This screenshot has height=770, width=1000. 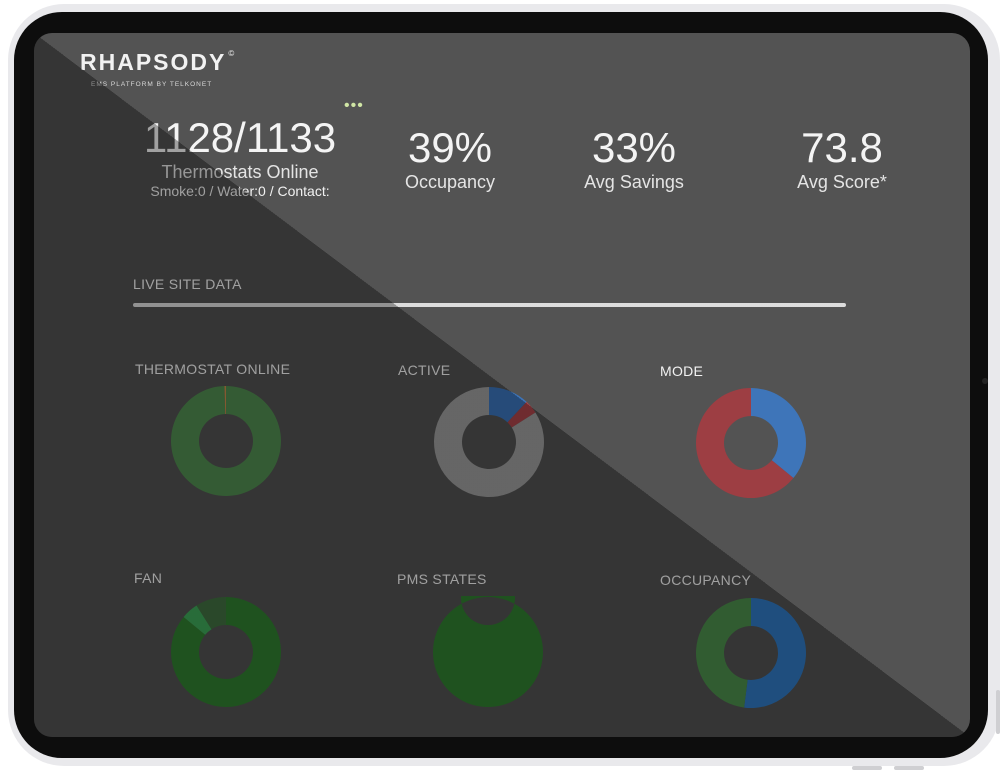 I want to click on bottom-button-left, so click(x=867, y=768).